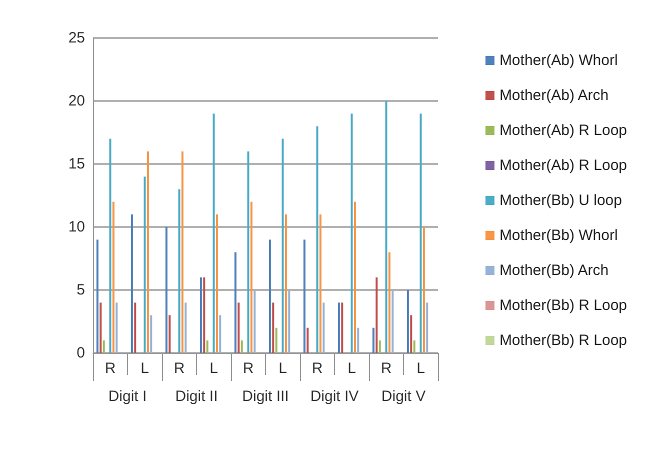  I want to click on y-tick-label: 20, so click(76, 101).